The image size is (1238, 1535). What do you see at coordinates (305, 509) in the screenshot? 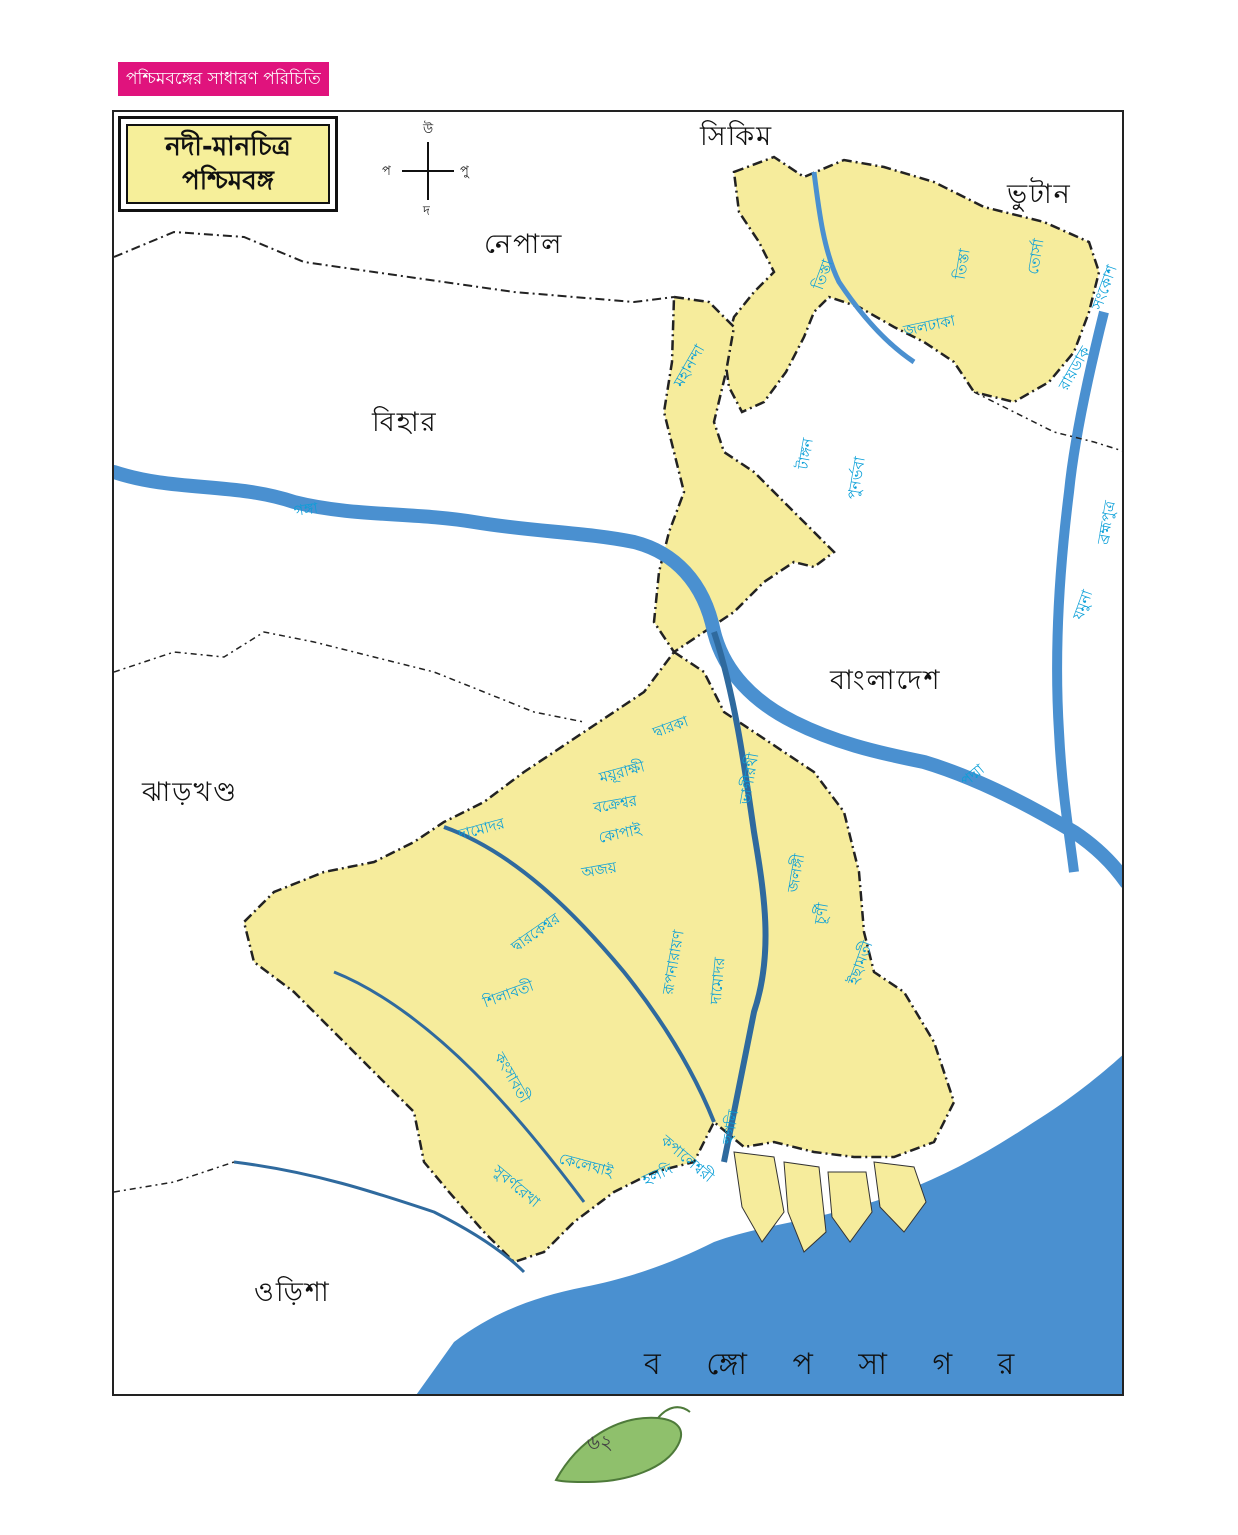
I see `river-label-ganga: গঙ্গা` at bounding box center [305, 509].